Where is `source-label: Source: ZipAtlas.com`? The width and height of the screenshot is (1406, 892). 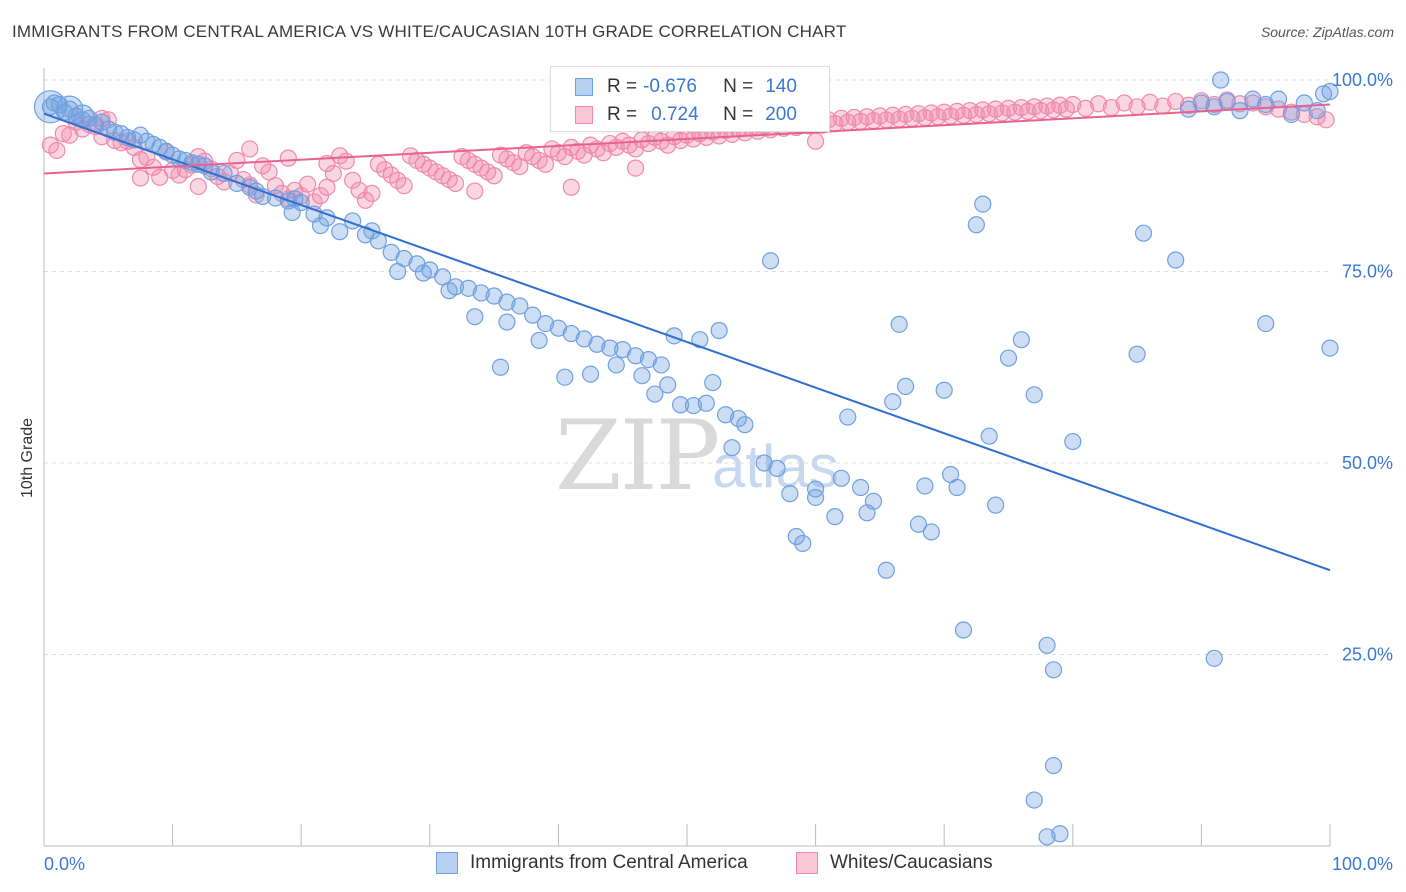 source-label: Source: ZipAtlas.com is located at coordinates (1327, 32).